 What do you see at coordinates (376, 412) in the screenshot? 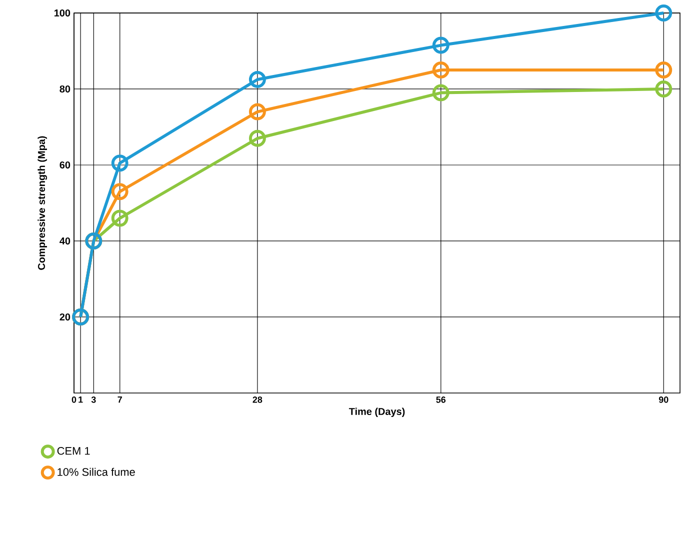
I see `x-axis-title: Time (Days)` at bounding box center [376, 412].